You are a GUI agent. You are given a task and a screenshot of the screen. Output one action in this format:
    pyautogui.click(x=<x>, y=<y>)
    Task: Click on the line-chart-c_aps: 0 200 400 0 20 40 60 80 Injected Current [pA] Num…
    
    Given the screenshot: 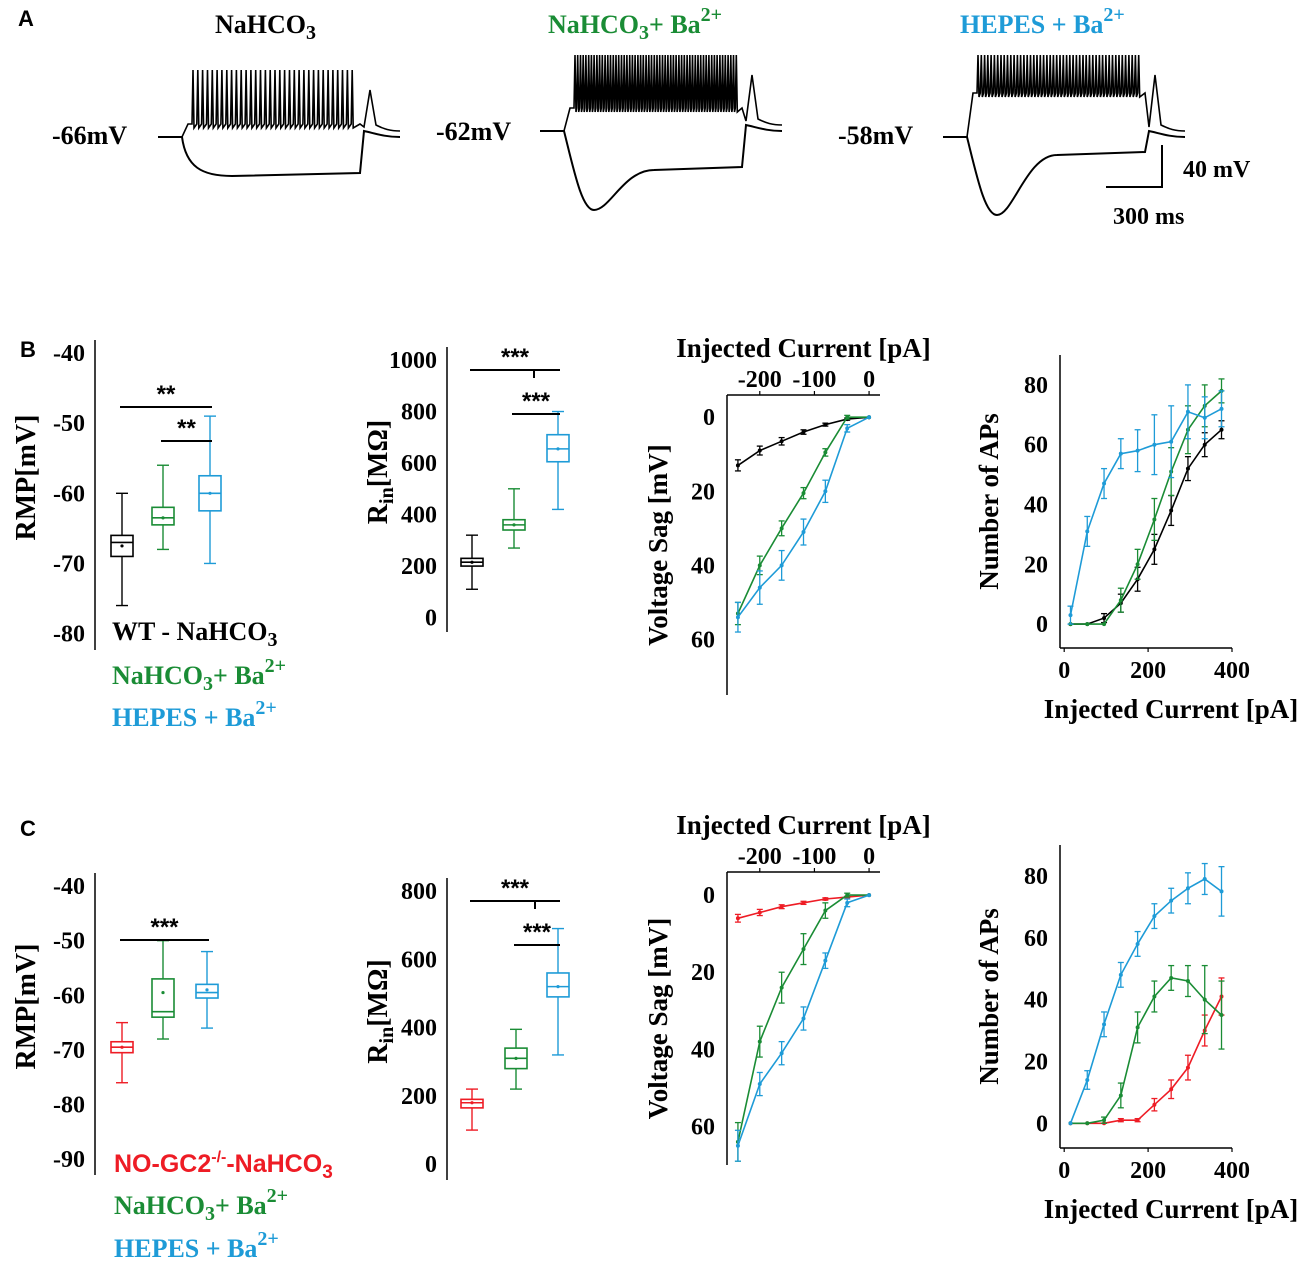 What is the action you would take?
    pyautogui.click(x=1136, y=1034)
    